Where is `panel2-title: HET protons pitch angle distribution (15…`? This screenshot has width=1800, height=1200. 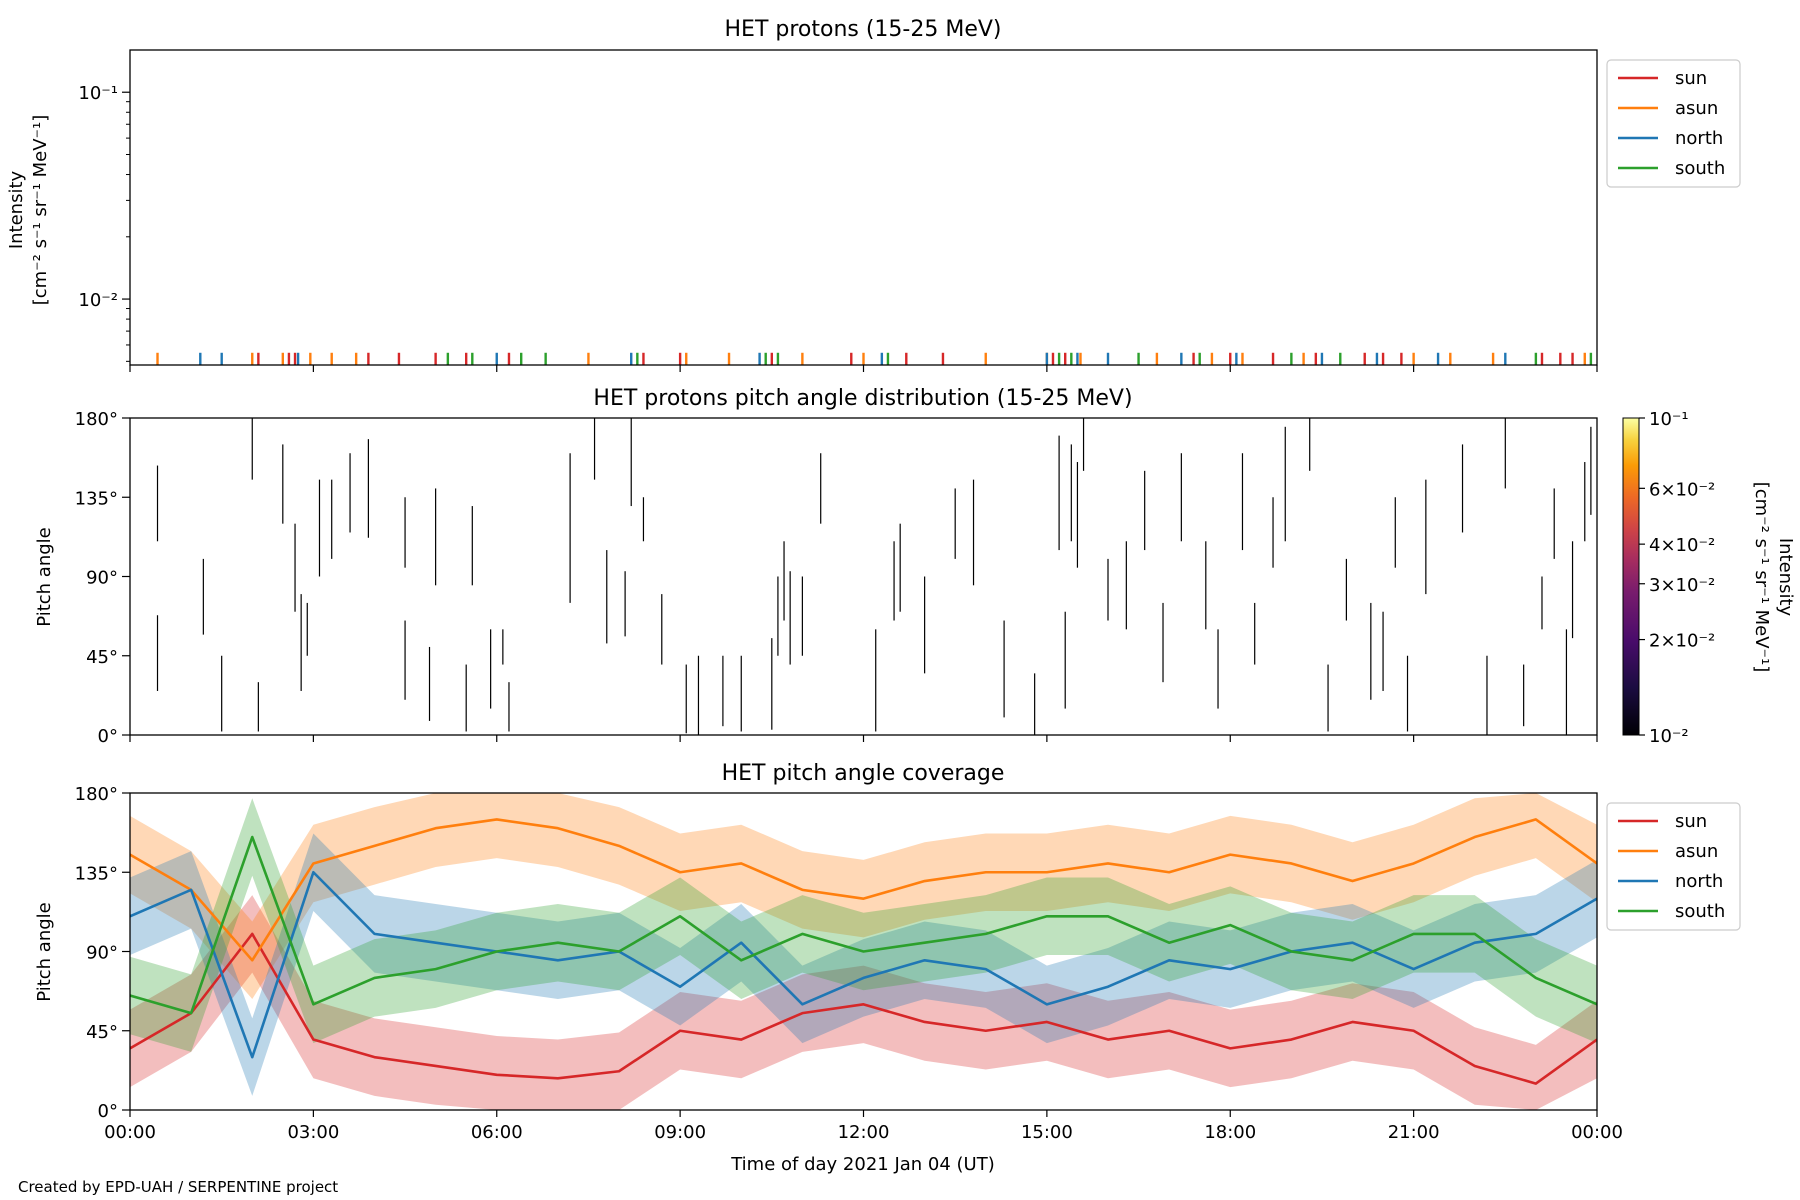
panel2-title: HET protons pitch angle distribution (15… is located at coordinates (862, 398).